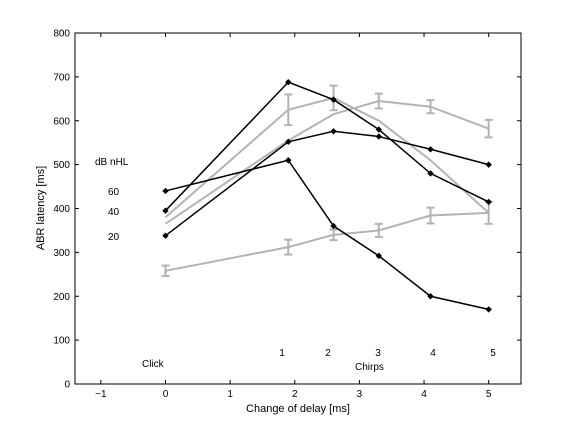  What do you see at coordinates (295, 394) in the screenshot?
I see `x-tick-label: 2` at bounding box center [295, 394].